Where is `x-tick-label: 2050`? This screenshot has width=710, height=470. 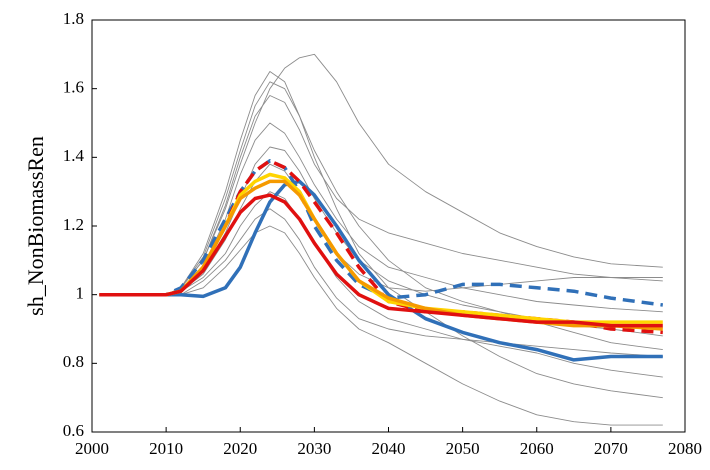
x-tick-label: 2050 is located at coordinates (463, 448).